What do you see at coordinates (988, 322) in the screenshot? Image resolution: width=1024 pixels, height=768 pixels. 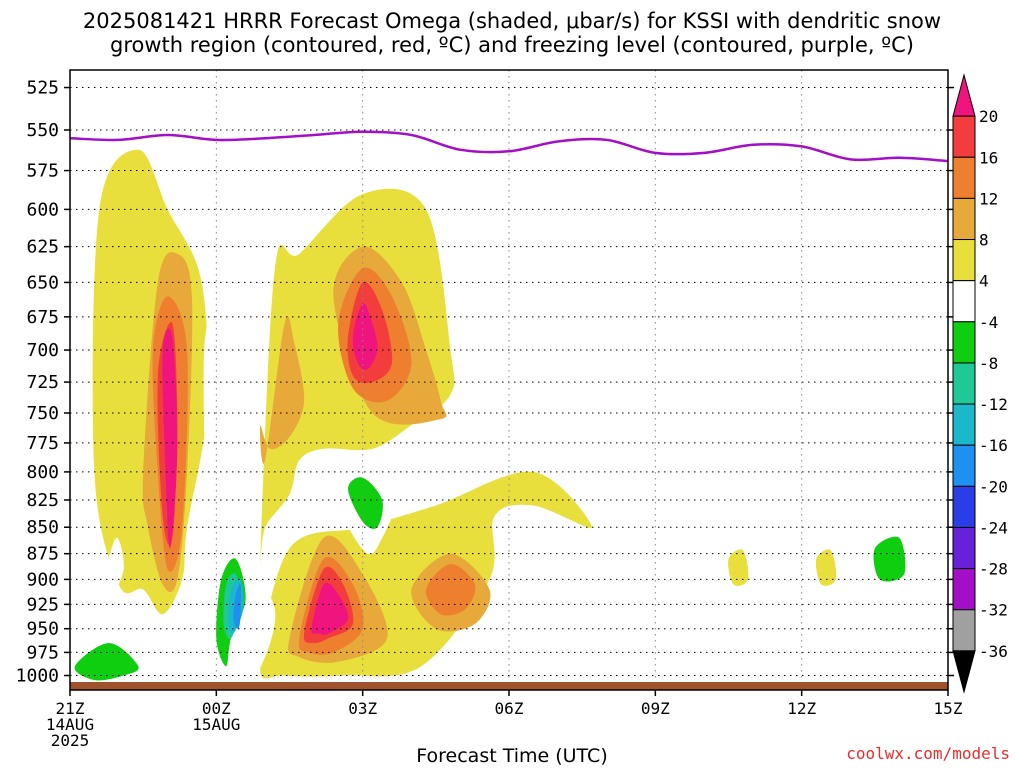 I see `colorbar-label--4: -4` at bounding box center [988, 322].